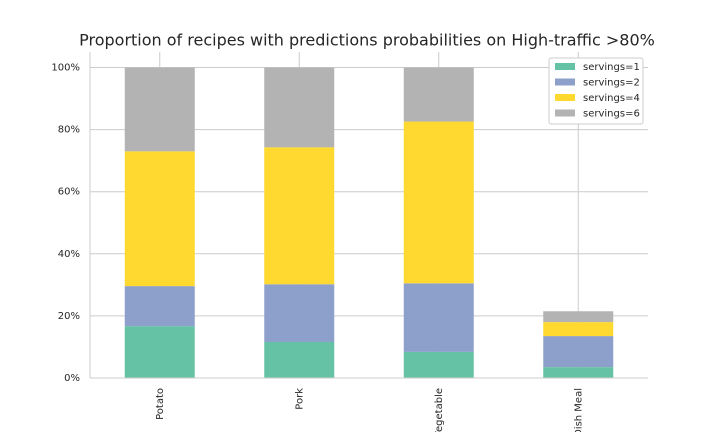  Describe the element at coordinates (69, 316) in the screenshot. I see `y-tick-label: 20%` at that location.